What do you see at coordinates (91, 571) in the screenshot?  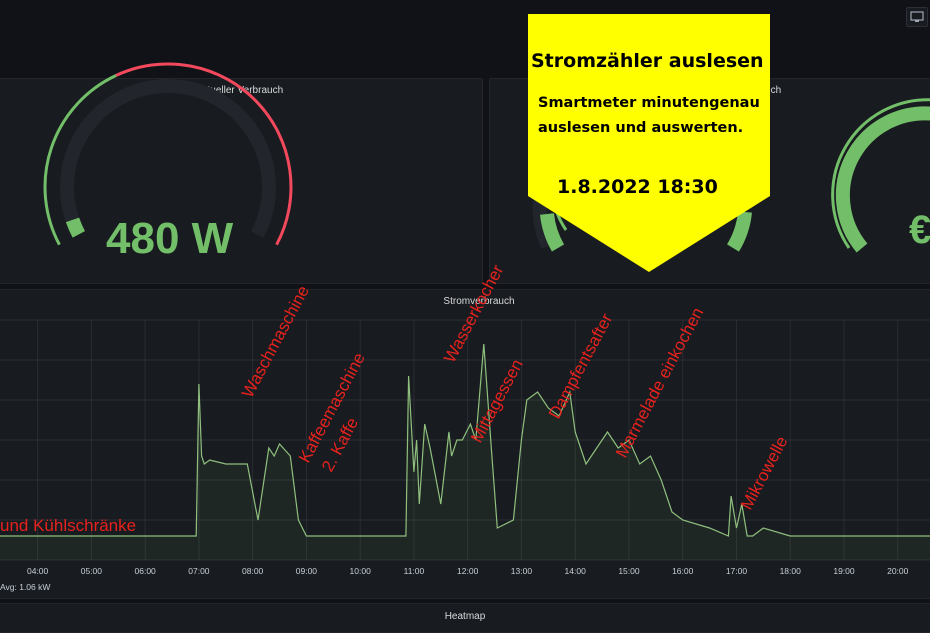 I see `x-tick-label: 05:00` at bounding box center [91, 571].